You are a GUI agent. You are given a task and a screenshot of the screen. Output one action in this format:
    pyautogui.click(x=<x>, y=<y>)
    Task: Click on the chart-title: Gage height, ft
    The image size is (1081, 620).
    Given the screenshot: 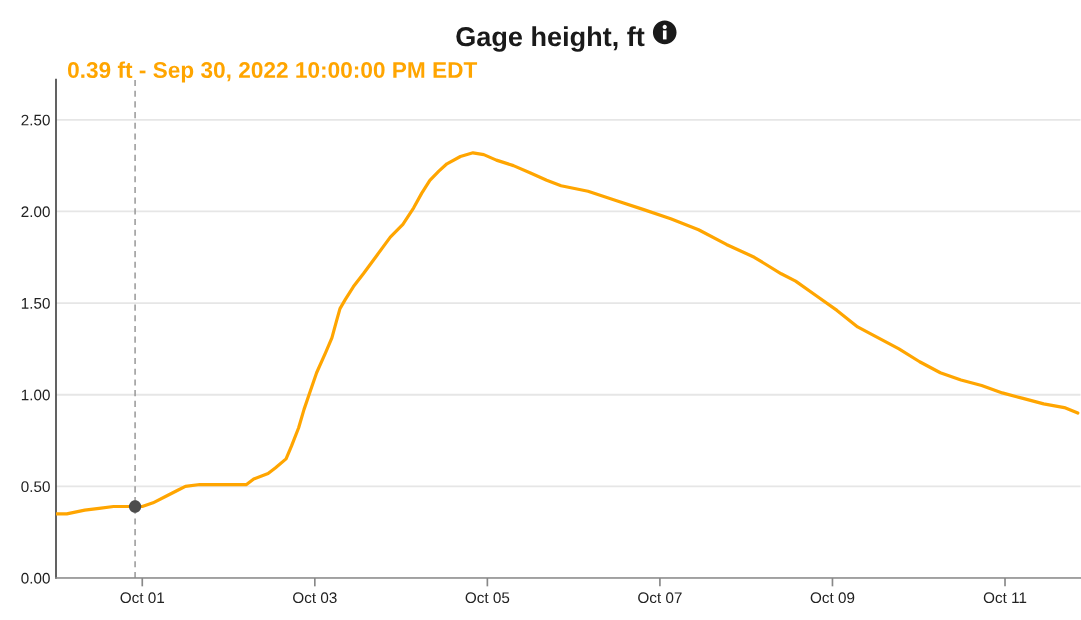 What is the action you would take?
    pyautogui.click(x=550, y=39)
    